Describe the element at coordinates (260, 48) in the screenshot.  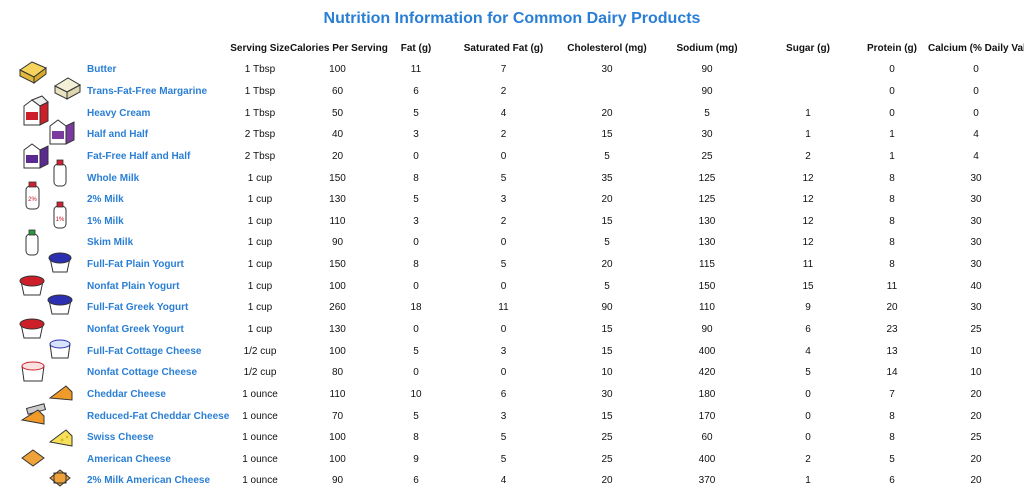
I see `column-header: Serving Size` at that location.